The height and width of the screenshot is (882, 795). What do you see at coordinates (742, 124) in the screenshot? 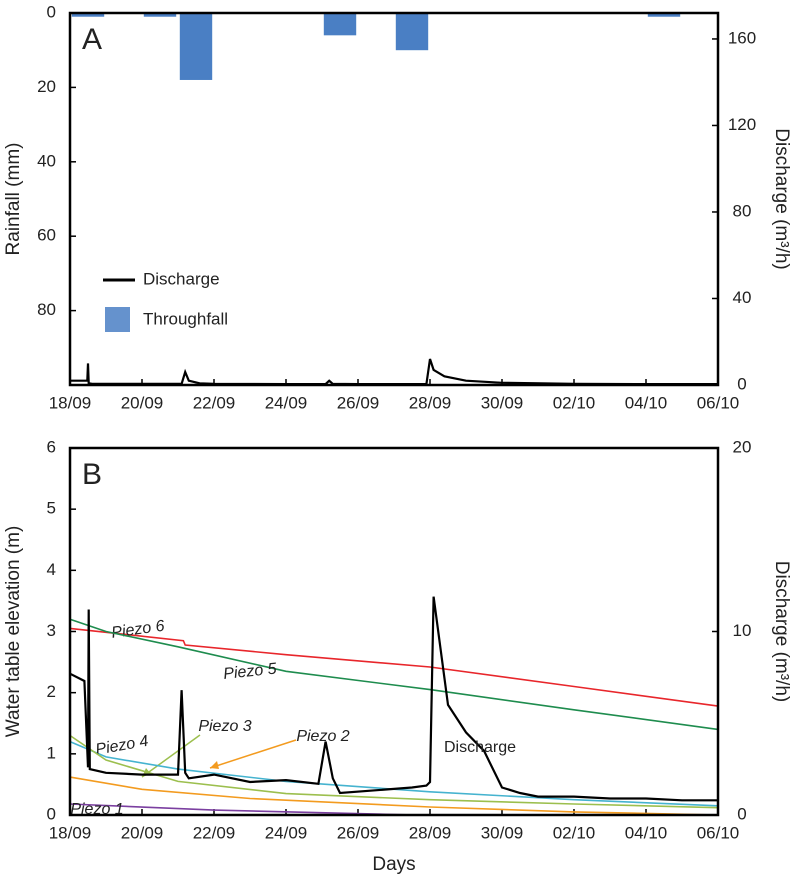
I see `y2-tick-label: 120` at bounding box center [742, 124].